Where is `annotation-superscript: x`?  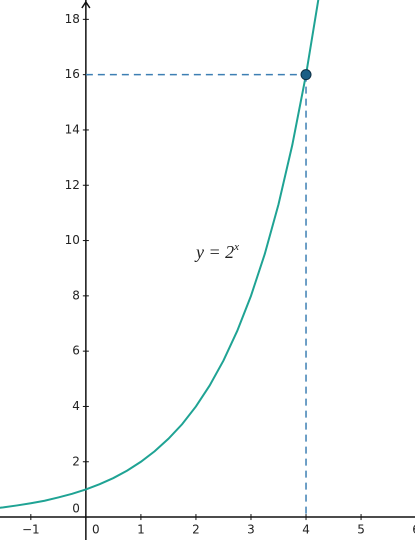 annotation-superscript: x is located at coordinates (236, 247).